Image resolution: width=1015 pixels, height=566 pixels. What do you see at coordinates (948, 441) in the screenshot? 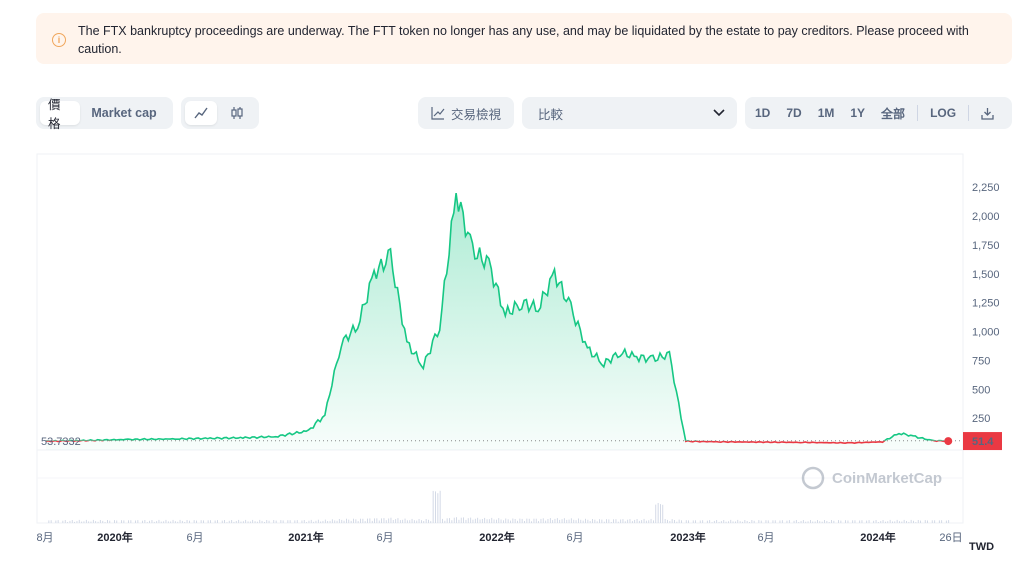
I see `current-price-dot` at bounding box center [948, 441].